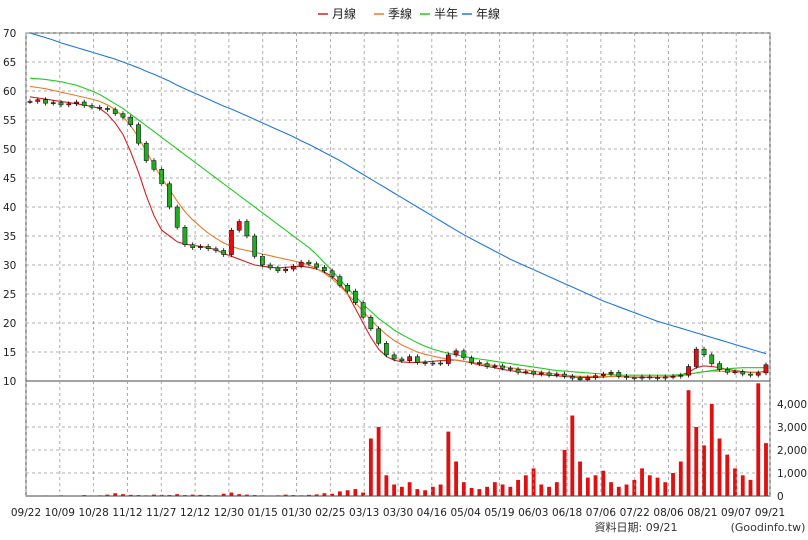 Image resolution: width=808 pixels, height=540 pixels. What do you see at coordinates (466, 513) in the screenshot?
I see `x-tick-label: 05/04` at bounding box center [466, 513].